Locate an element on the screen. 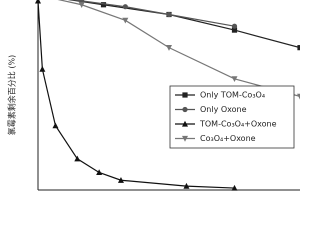 This screenshot has width=320, height=240. y-axis-label: 氯霉素剩余百分比 (%) is located at coordinates (12, 95).